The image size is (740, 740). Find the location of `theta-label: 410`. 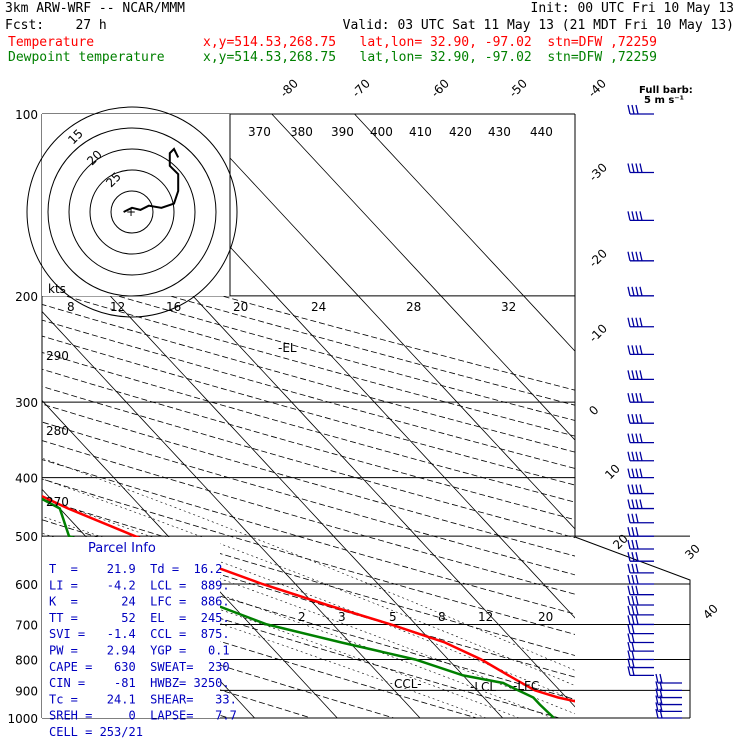

theta-label: 410 is located at coordinates (420, 132).